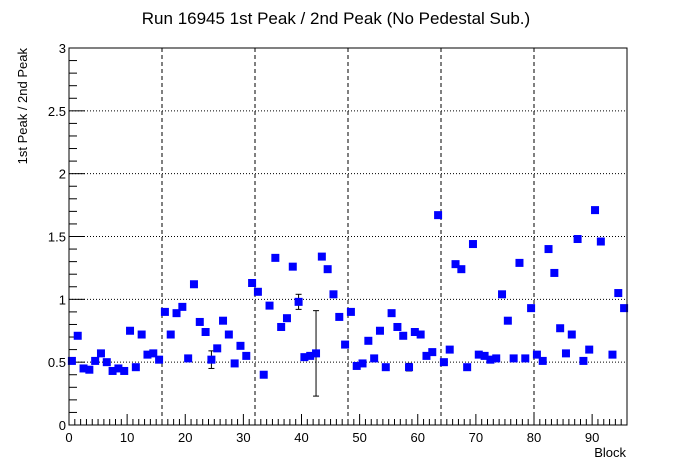 This screenshot has width=696, height=472. Describe the element at coordinates (301, 437) in the screenshot. I see `x-tick-label: 40` at that location.